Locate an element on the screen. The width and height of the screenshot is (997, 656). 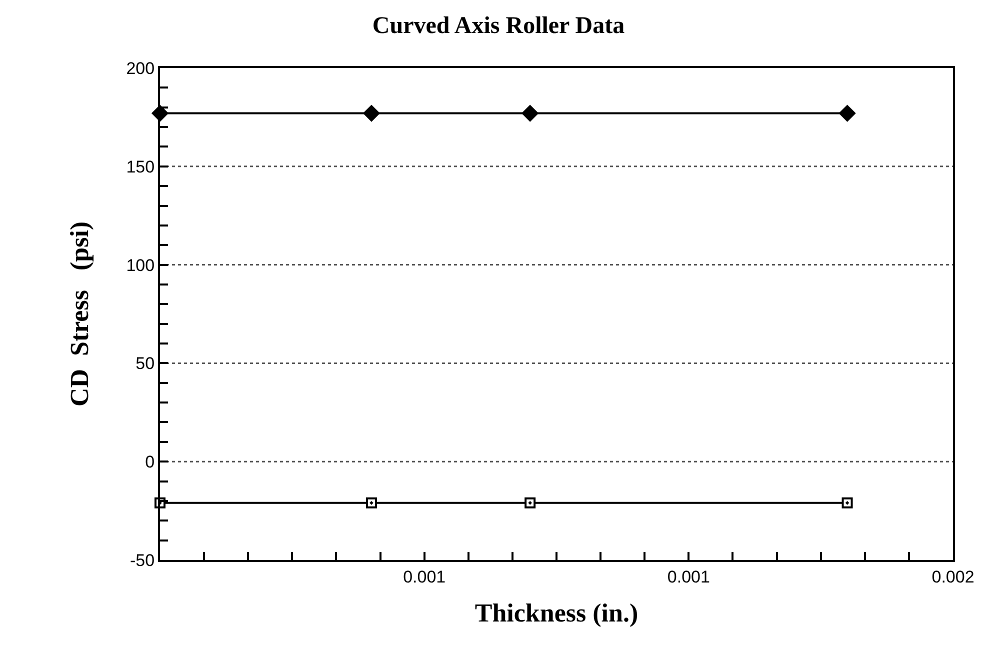
y-tick-label: -50 is located at coordinates (142, 560).